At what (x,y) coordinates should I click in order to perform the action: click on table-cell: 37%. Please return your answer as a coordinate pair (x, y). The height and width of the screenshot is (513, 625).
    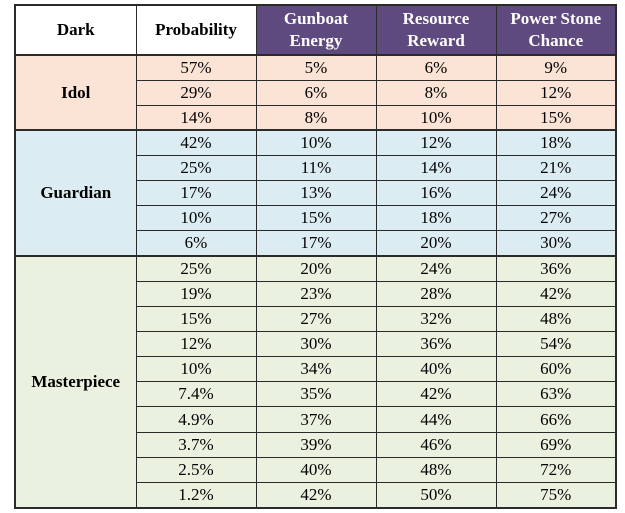
    Looking at the image, I should click on (316, 419).